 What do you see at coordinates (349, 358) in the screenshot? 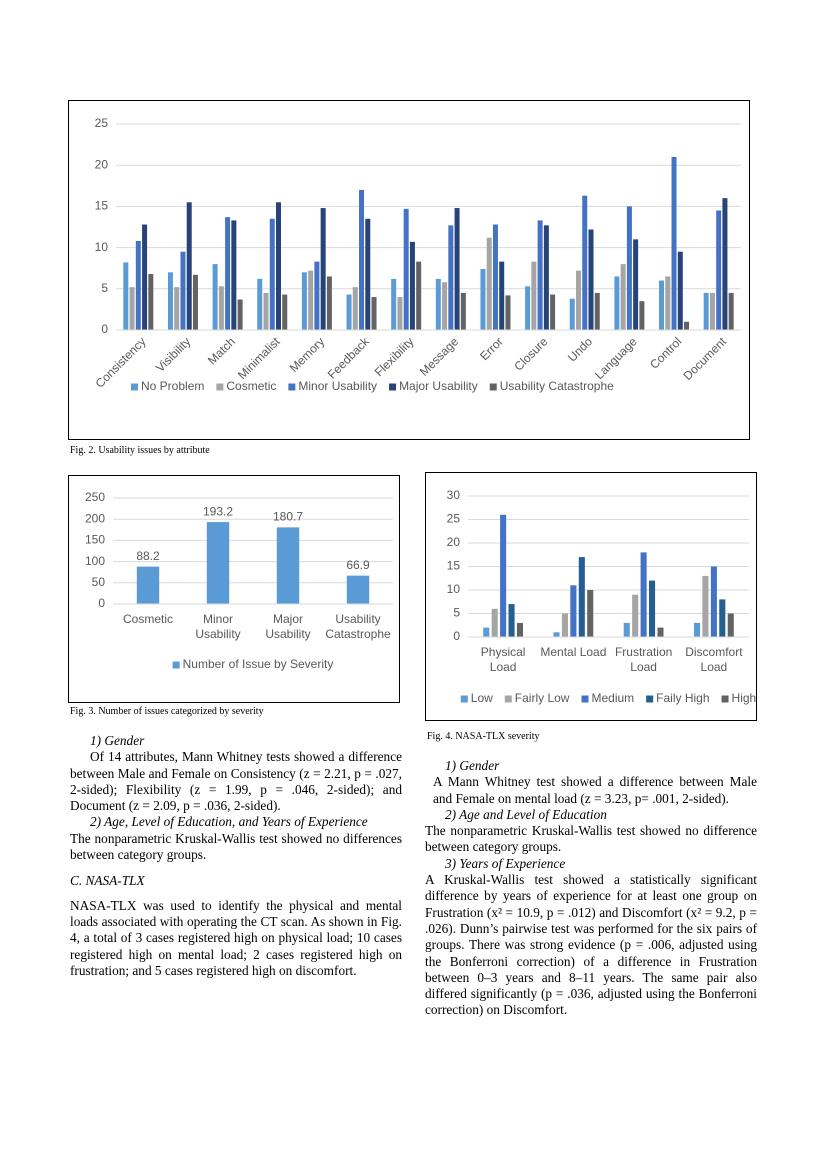
I see `x-tick-label: Feedback` at bounding box center [349, 358].